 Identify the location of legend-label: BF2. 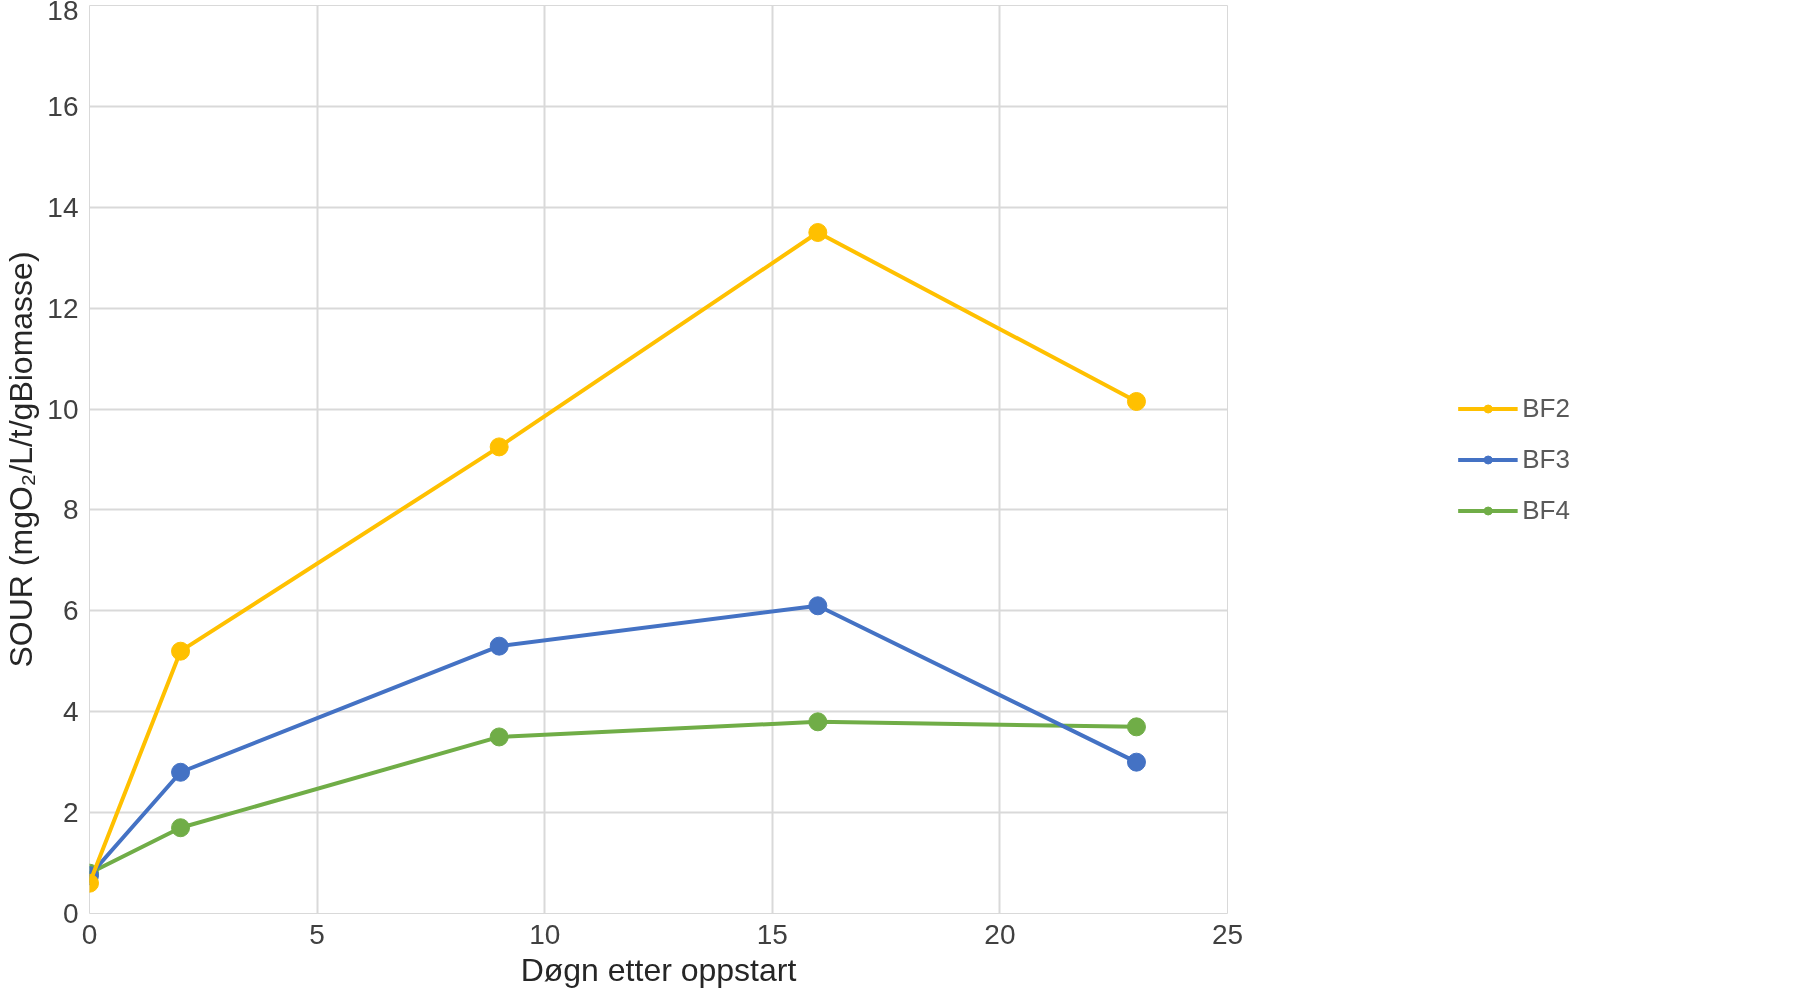
(1546, 408).